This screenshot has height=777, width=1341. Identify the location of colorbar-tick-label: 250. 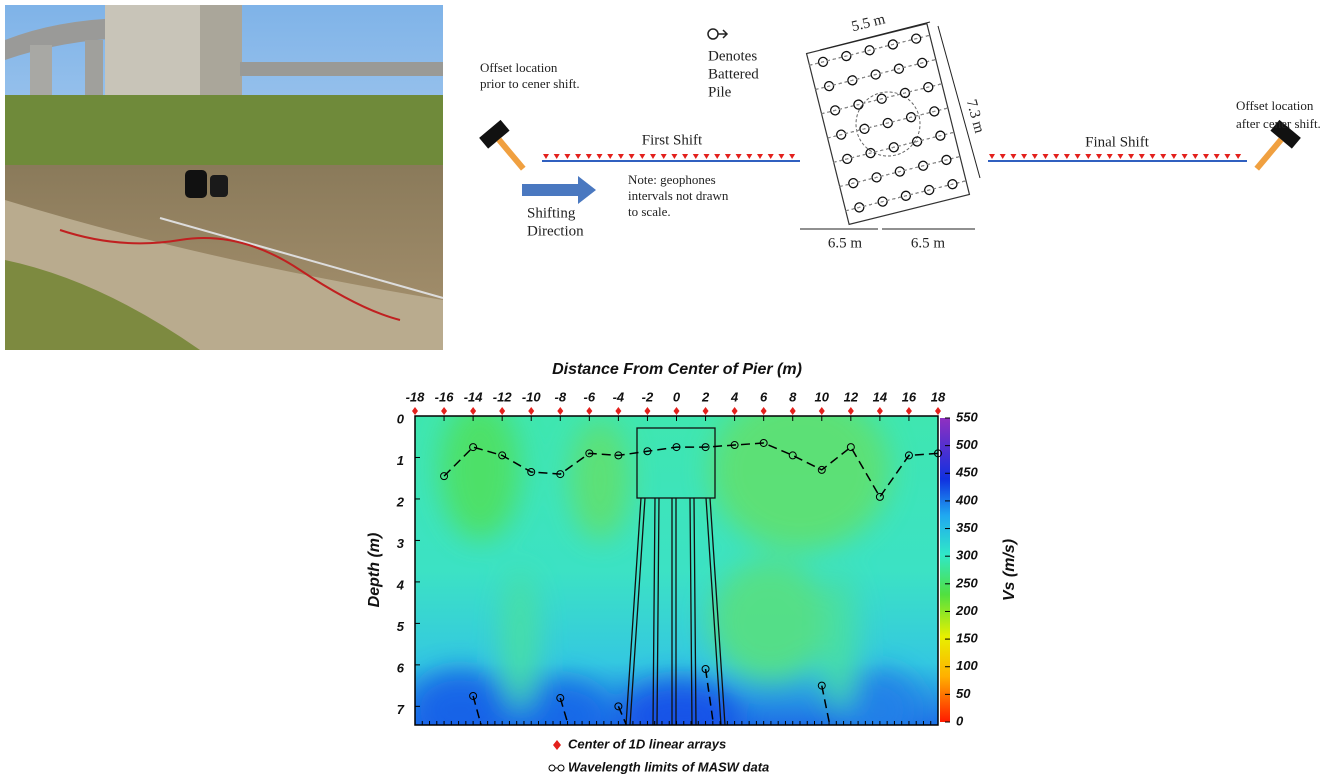
(966, 582).